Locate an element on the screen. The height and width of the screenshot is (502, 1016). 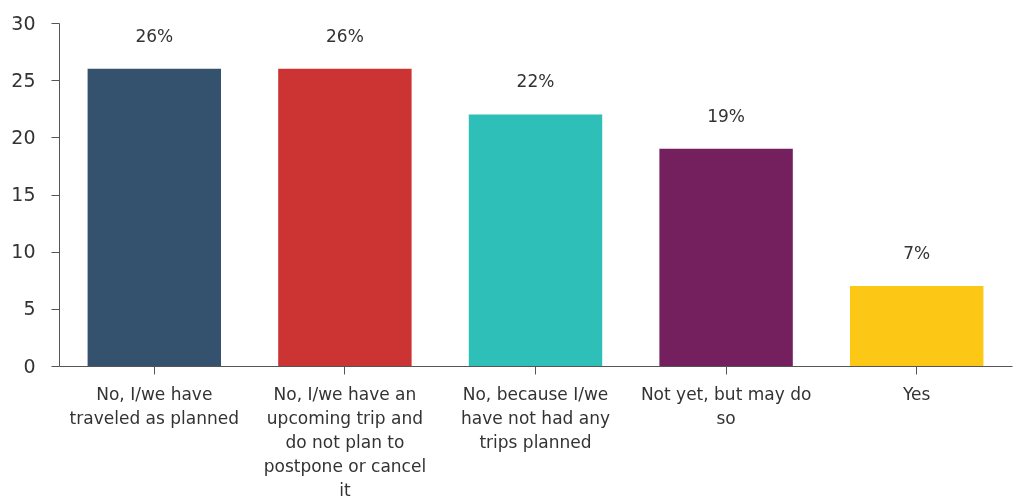
data-label: 22% is located at coordinates (535, 81).